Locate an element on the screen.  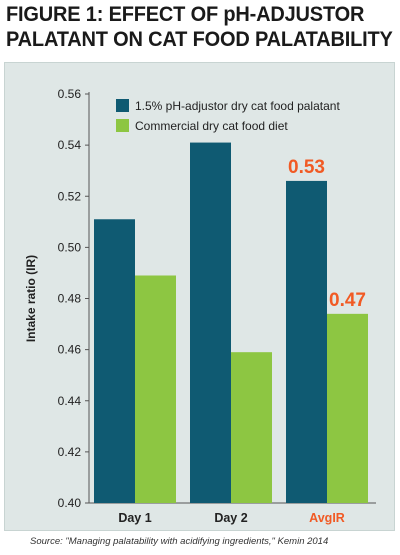
y-tick-label: 0.44 is located at coordinates (70, 401).